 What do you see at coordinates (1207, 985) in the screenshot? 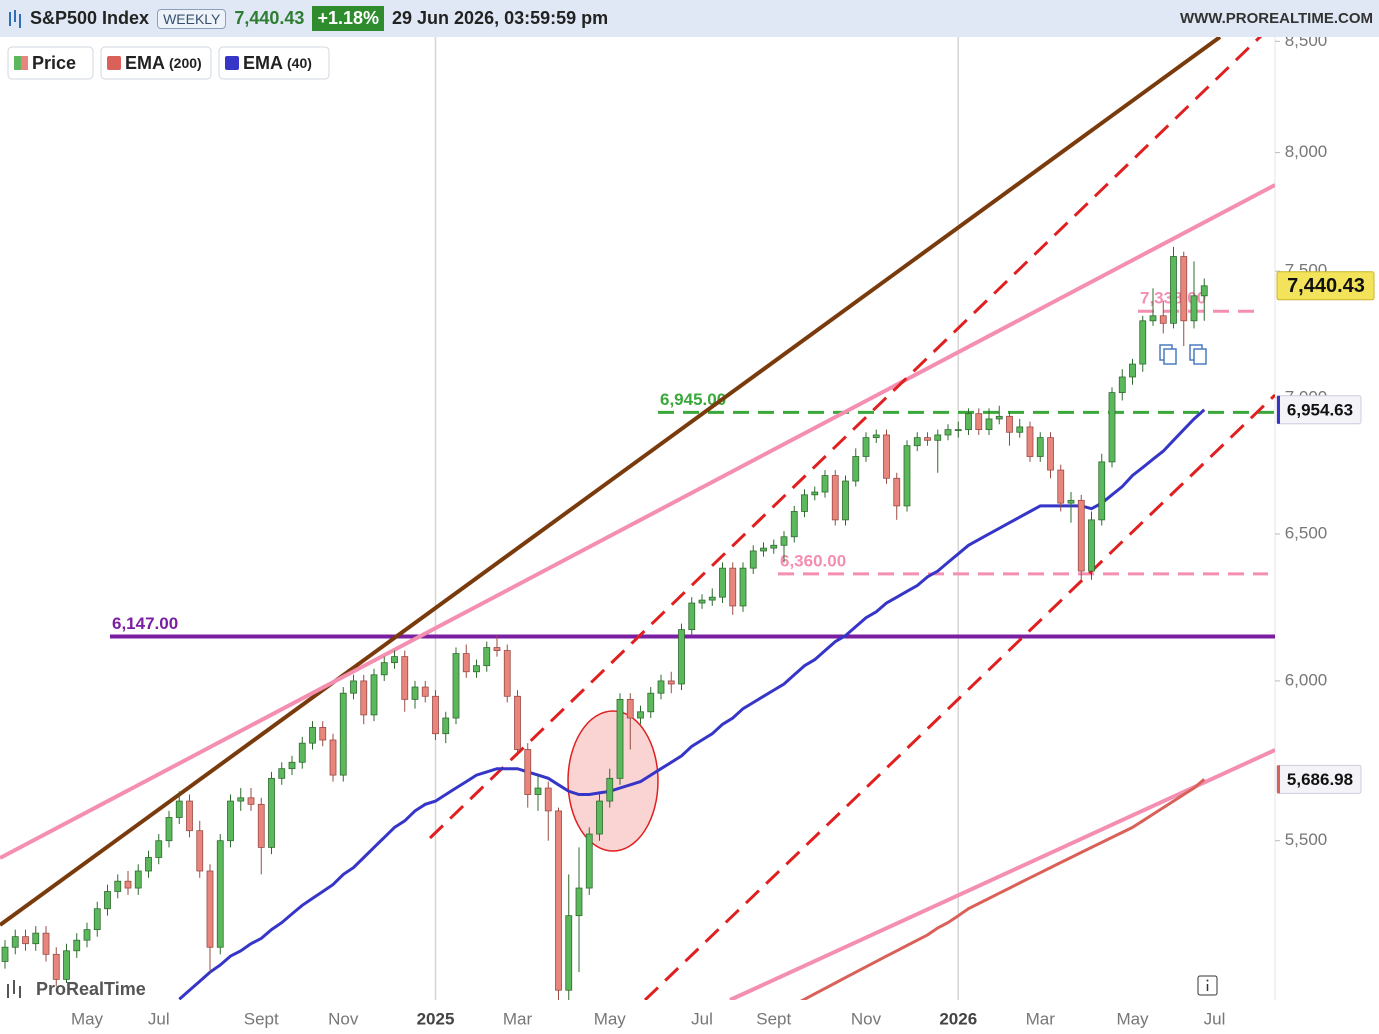
I see `info-button` at bounding box center [1207, 985].